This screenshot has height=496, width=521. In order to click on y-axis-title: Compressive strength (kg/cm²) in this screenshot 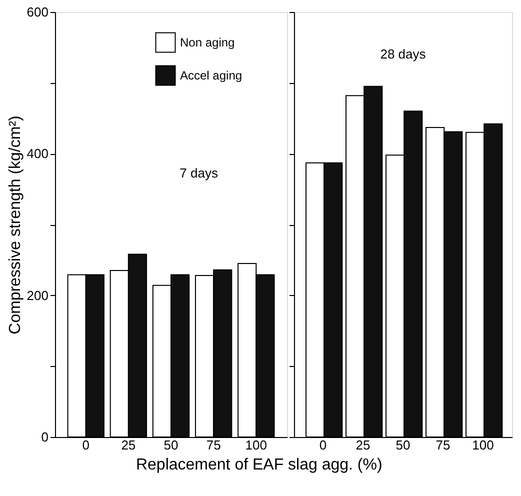, I will do `click(15, 225)`.